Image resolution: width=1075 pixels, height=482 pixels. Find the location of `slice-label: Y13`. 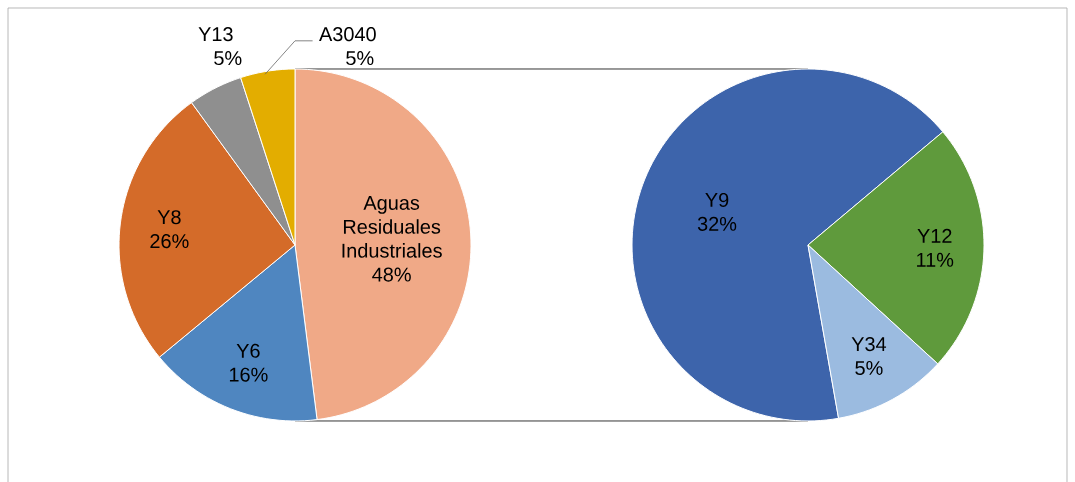

slice-label: Y13 is located at coordinates (215, 34).